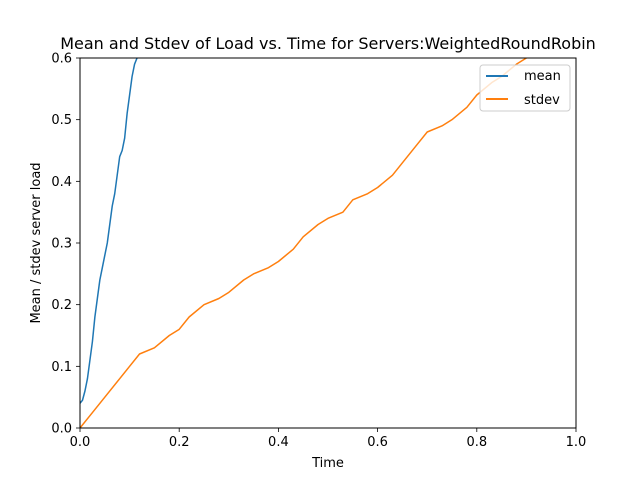  What do you see at coordinates (278, 442) in the screenshot?
I see `x-tick-label: 0.4` at bounding box center [278, 442].